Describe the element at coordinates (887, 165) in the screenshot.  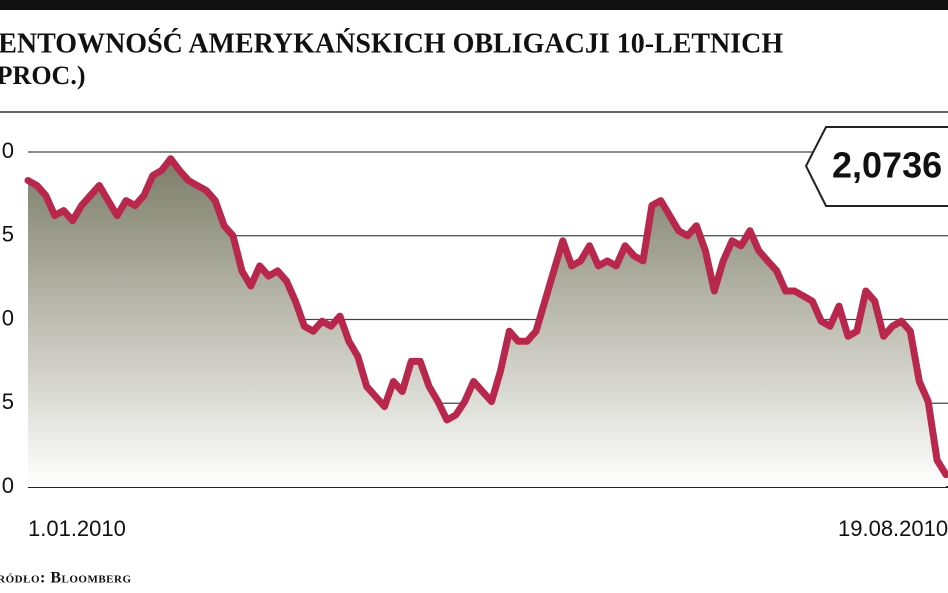
I see `value-label: 2,0736` at that location.